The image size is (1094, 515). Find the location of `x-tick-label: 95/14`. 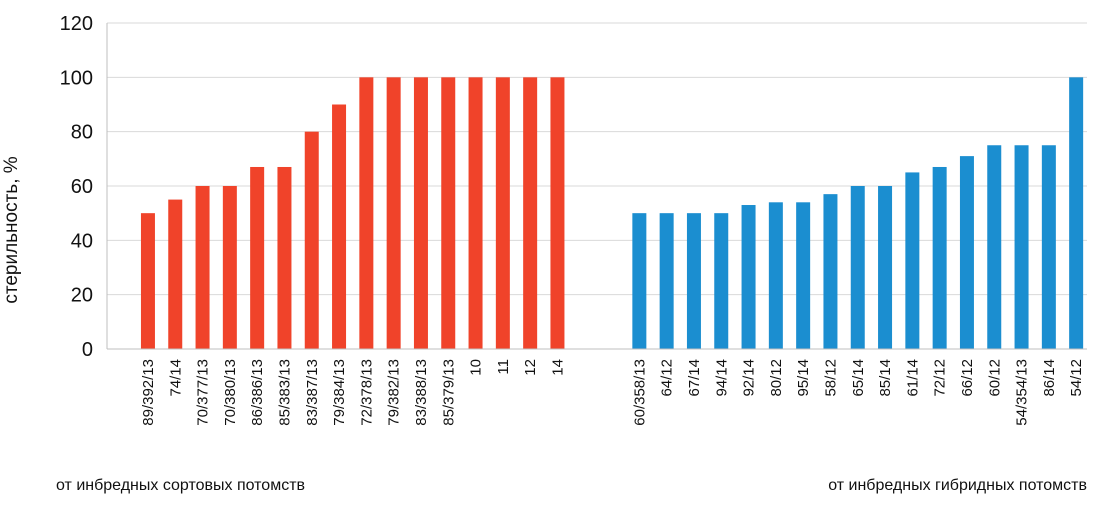

x-tick-label: 95/14 is located at coordinates (803, 378).